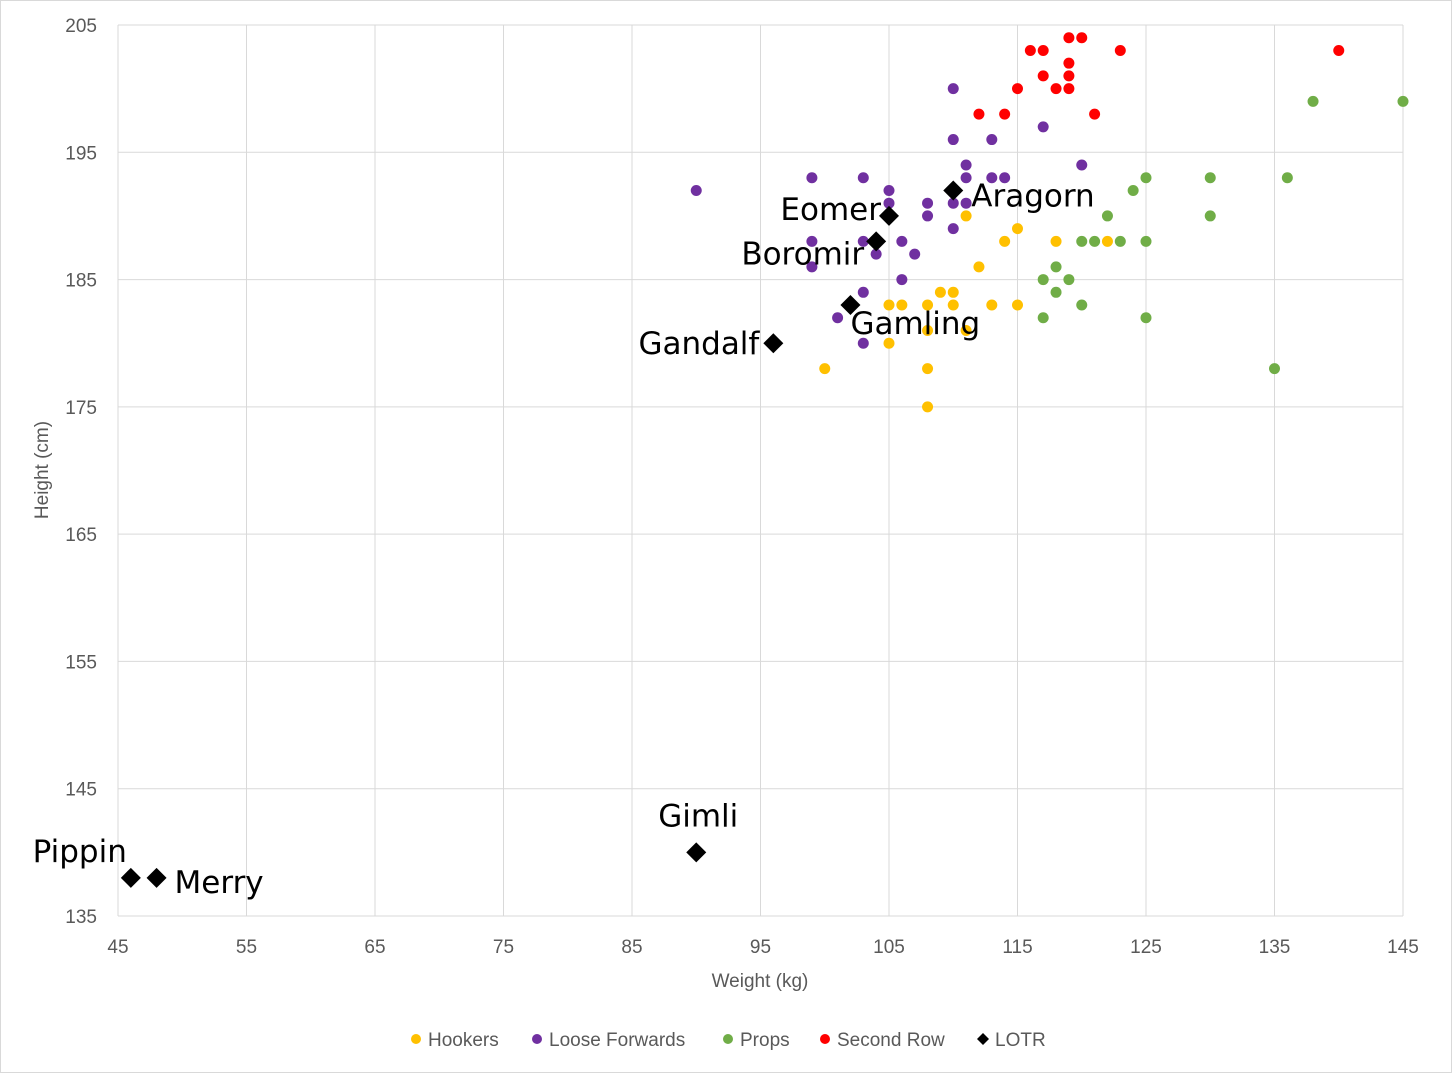 The image size is (1452, 1073). What do you see at coordinates (81, 281) in the screenshot?
I see `y-tick-label: 185` at bounding box center [81, 281].